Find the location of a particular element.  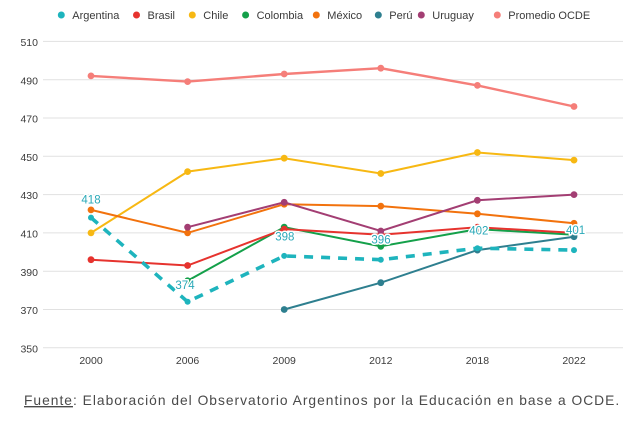

svg-text: 418 is located at coordinates (90, 201).